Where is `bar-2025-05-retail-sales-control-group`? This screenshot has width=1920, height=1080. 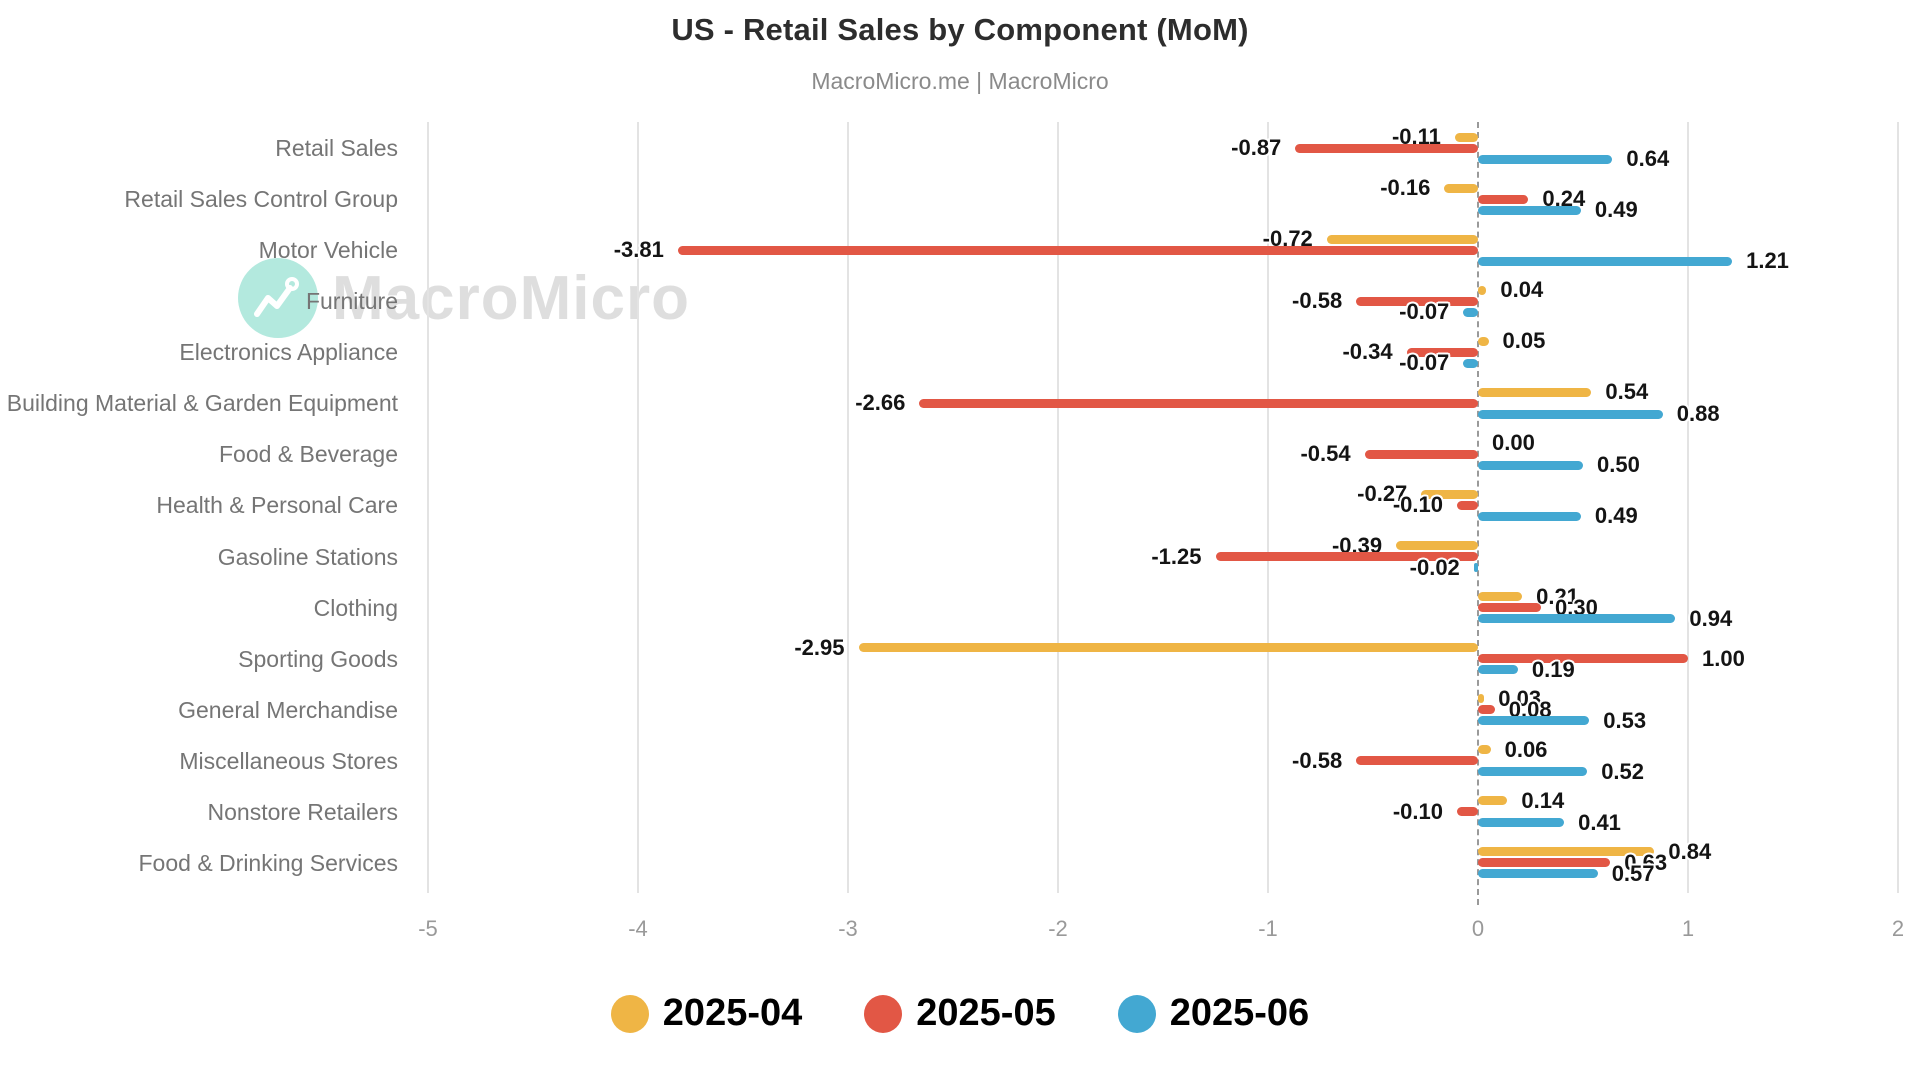 bar-2025-05-retail-sales-control-group is located at coordinates (1503, 199).